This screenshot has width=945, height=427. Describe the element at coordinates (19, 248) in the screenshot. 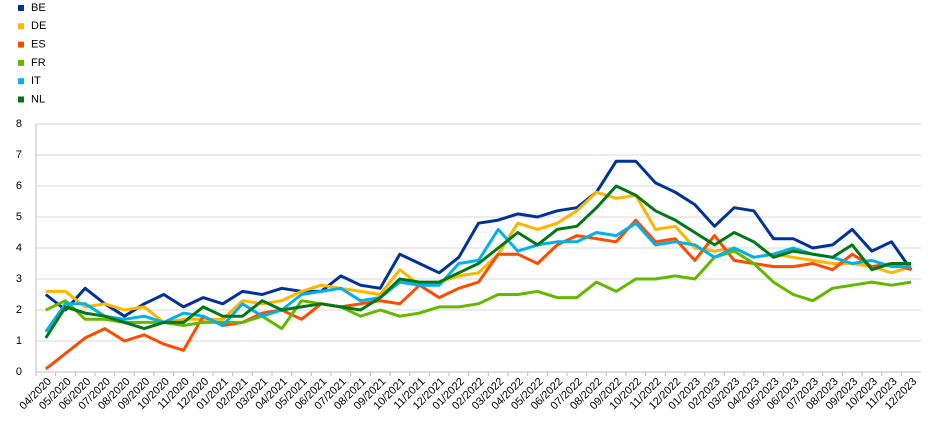

I see `y-tick-label: 4` at that location.